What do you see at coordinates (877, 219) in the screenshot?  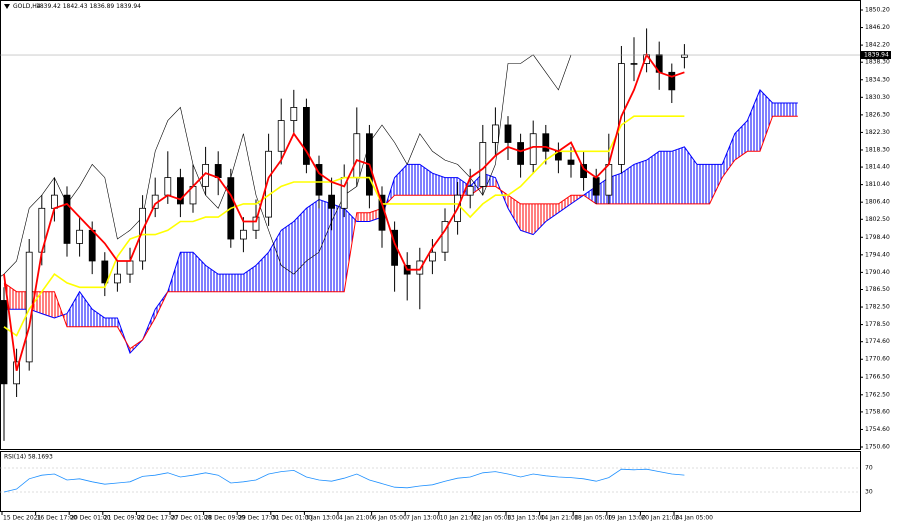 I see `y-tick-label: 1802.50` at bounding box center [877, 219].